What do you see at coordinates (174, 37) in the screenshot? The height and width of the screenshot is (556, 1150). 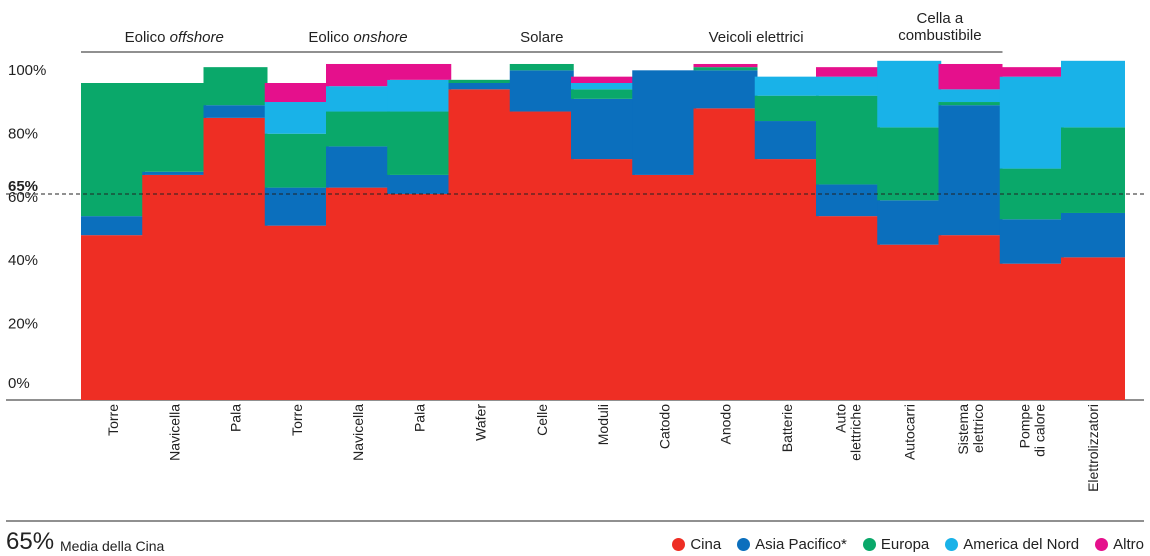 I see `group-title: Eolico offshore` at bounding box center [174, 37].